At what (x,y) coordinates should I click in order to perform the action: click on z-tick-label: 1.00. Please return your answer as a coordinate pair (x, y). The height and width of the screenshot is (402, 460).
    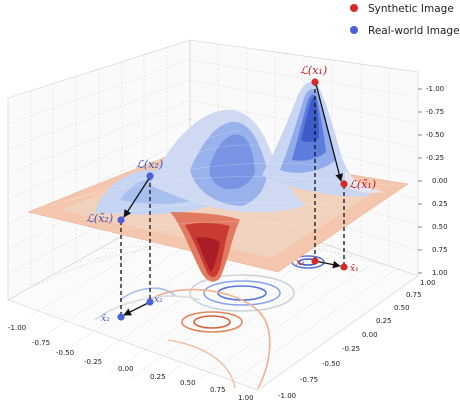
    Looking at the image, I should click on (440, 273).